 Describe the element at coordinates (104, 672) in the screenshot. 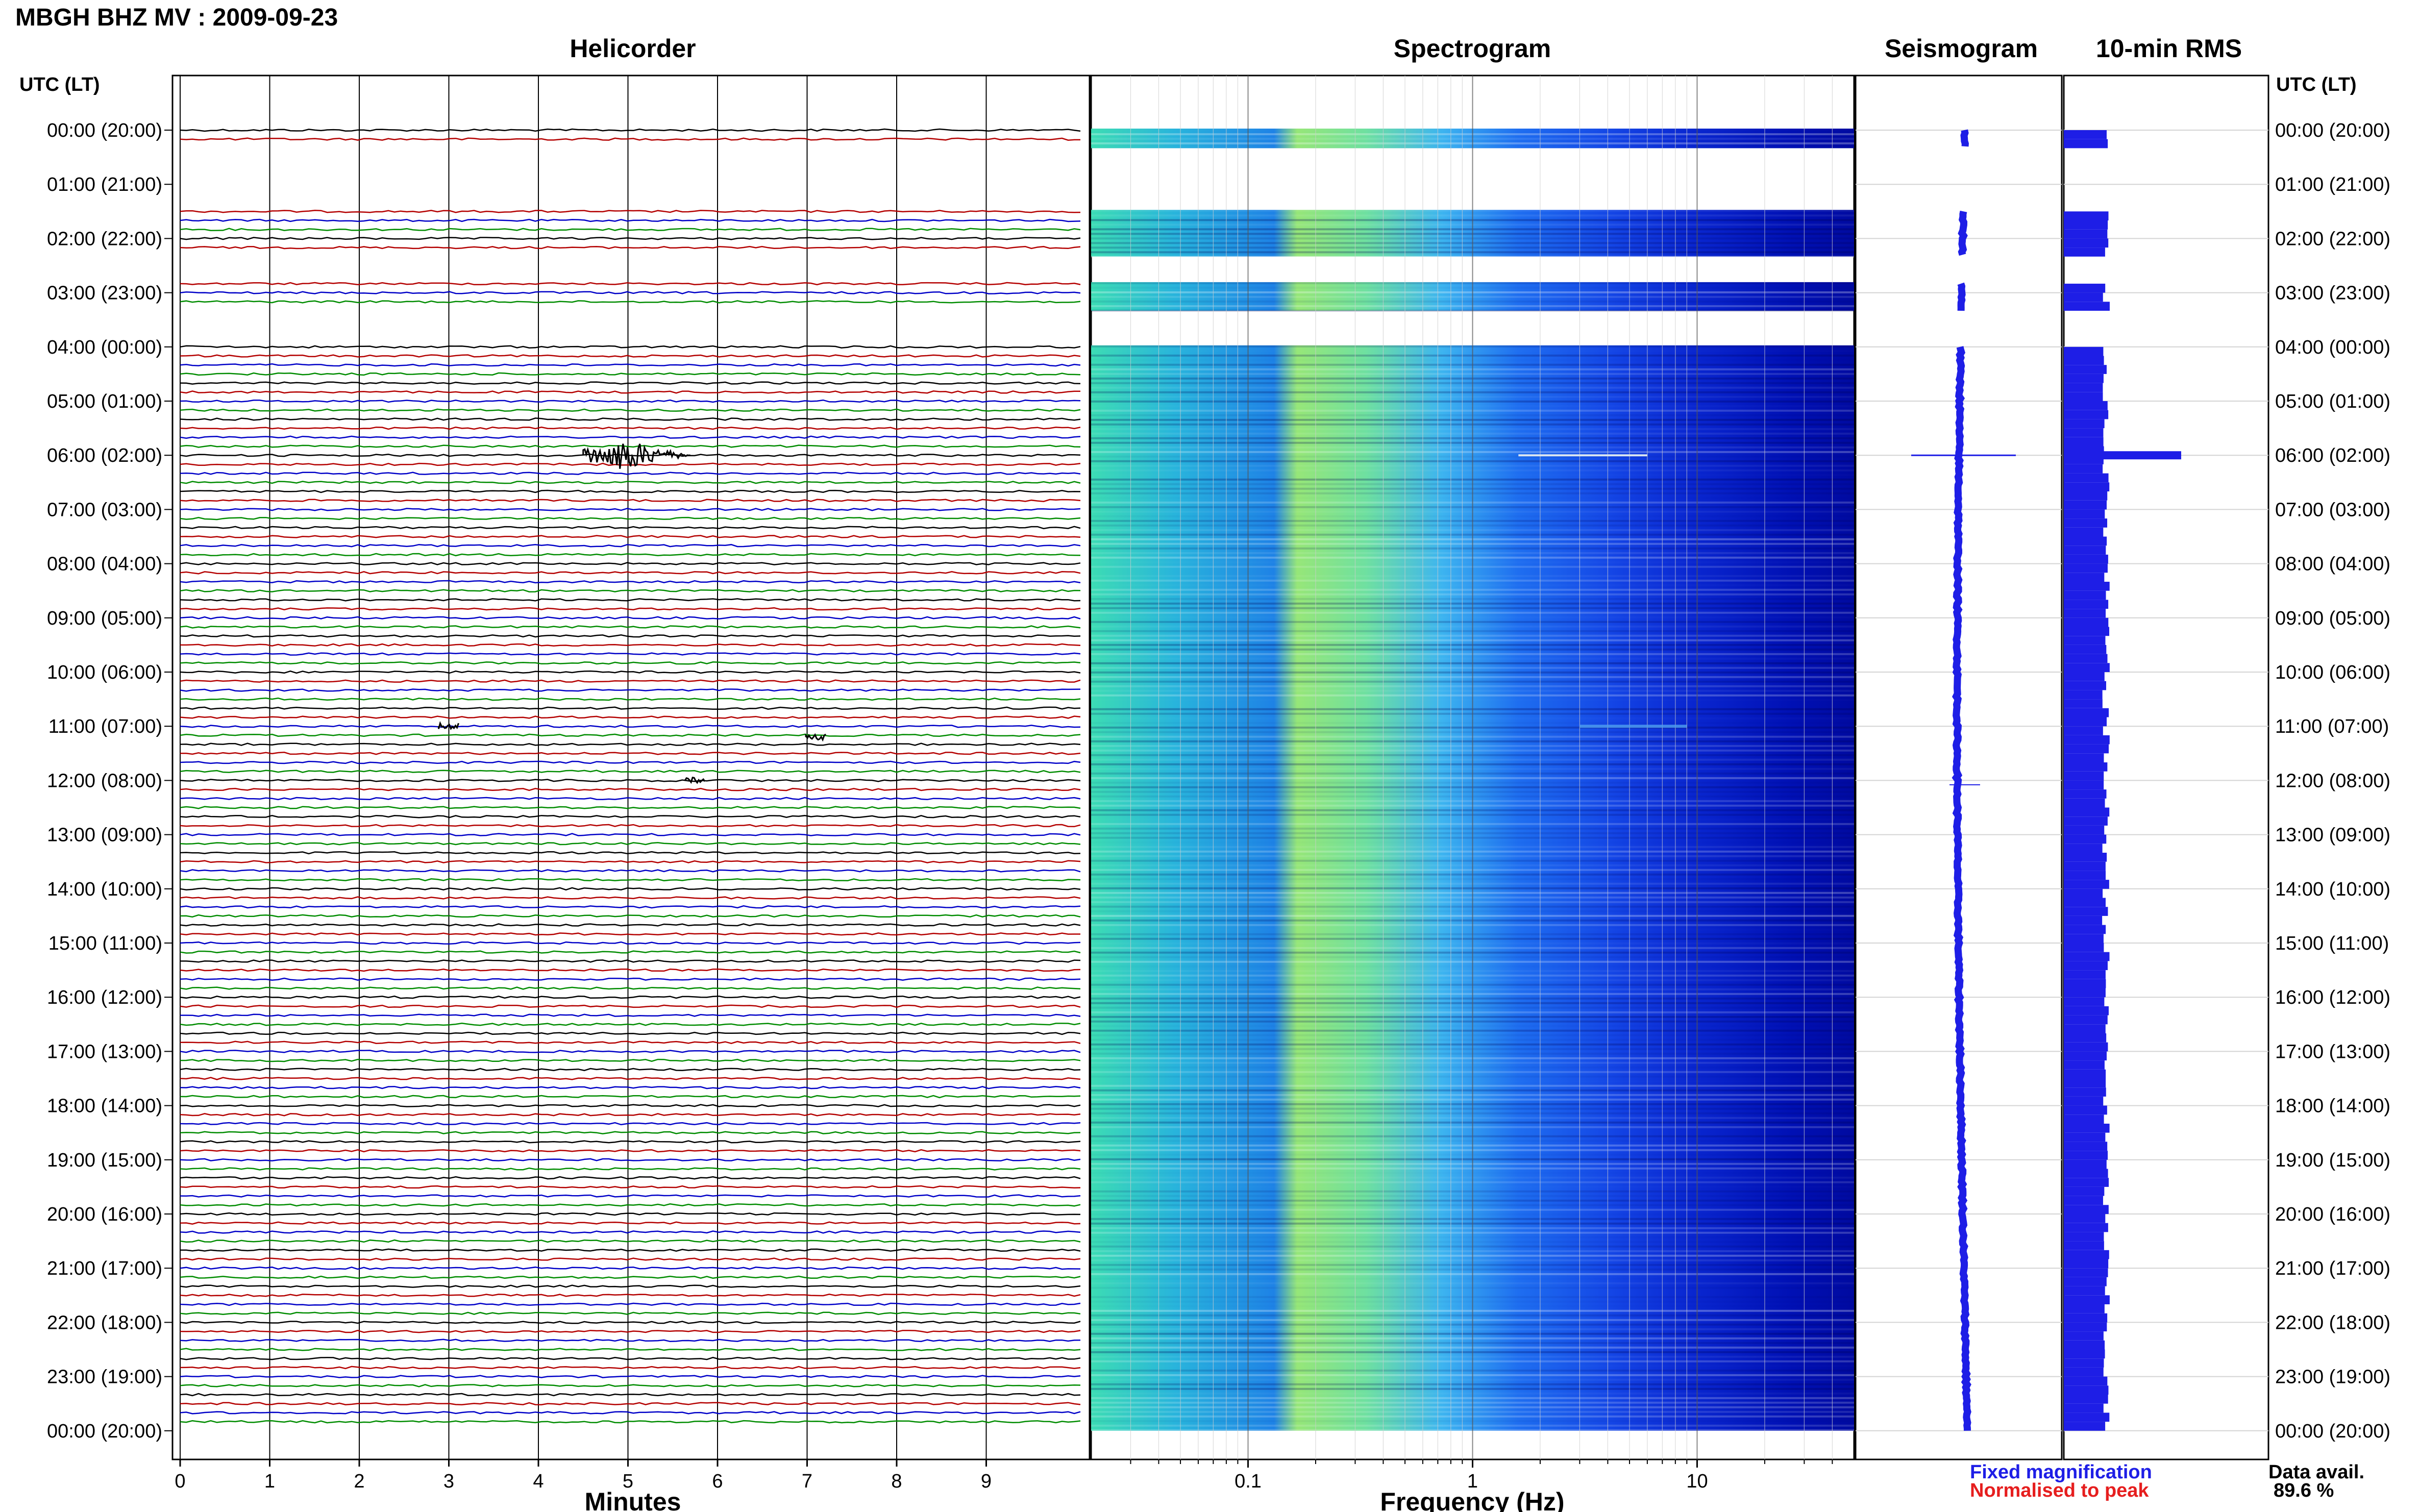

I see `left-time-label: 10:00 (06:00)` at that location.